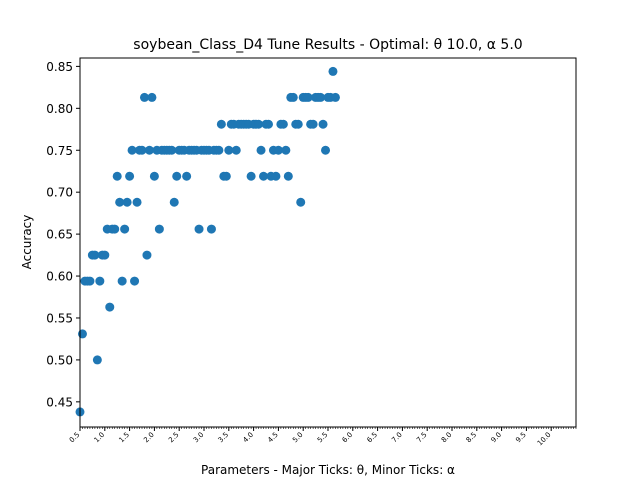 The width and height of the screenshot is (640, 484). What do you see at coordinates (59, 402) in the screenshot?
I see `y-tick-label: 0.45` at bounding box center [59, 402].